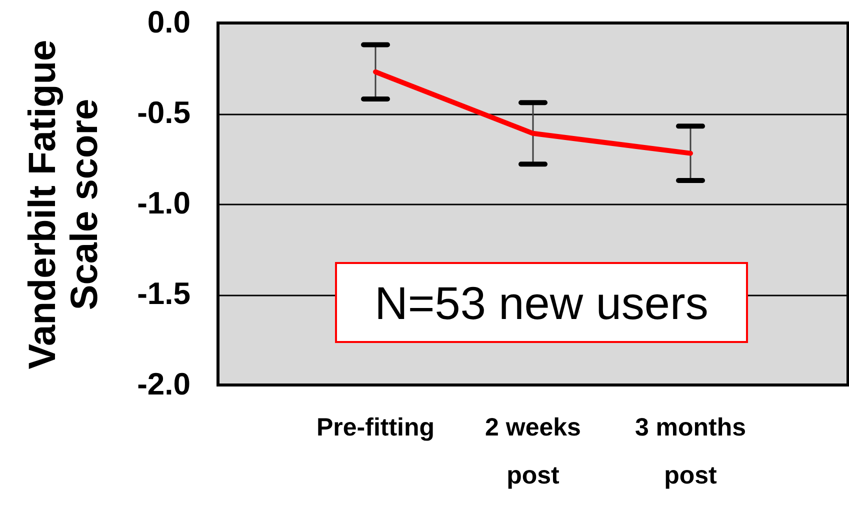  I want to click on x-tick-label: 3 months post, so click(690, 452).